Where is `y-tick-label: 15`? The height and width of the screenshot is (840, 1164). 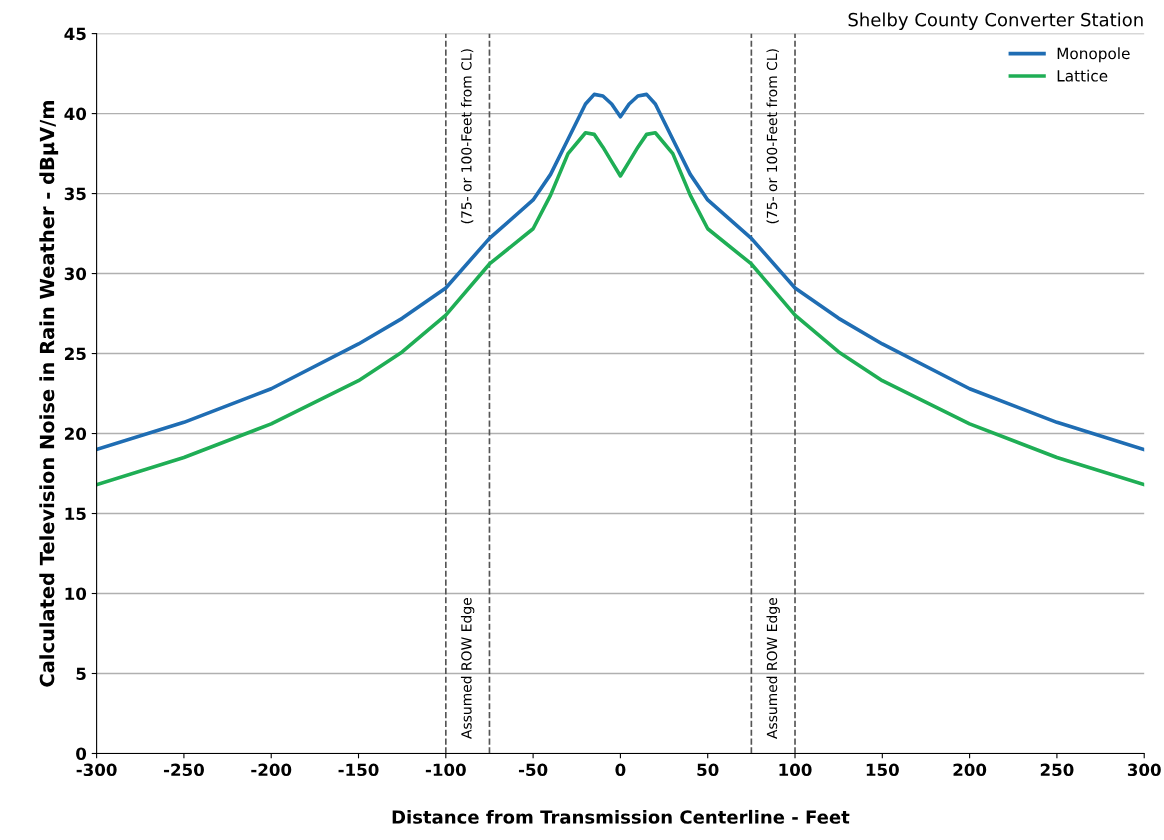 y-tick-label: 15 is located at coordinates (75, 514).